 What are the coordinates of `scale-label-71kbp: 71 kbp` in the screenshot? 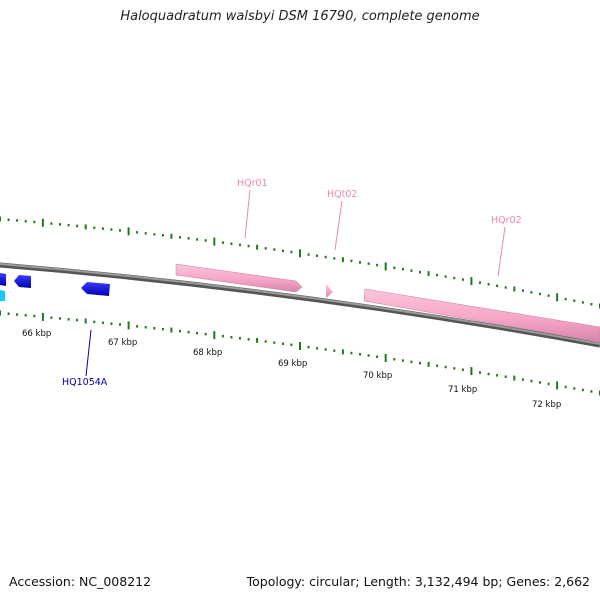 It's located at (462, 390).